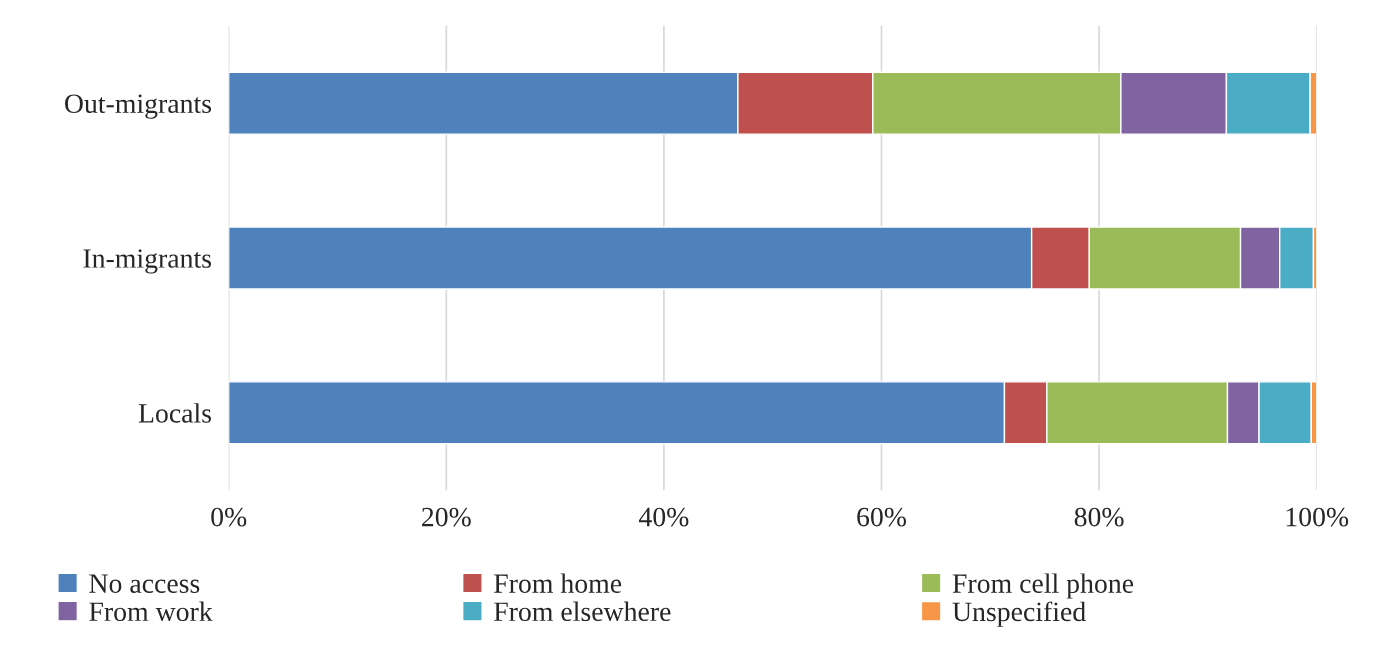  What do you see at coordinates (175, 413) in the screenshot?
I see `y-tick-label: Locals` at bounding box center [175, 413].